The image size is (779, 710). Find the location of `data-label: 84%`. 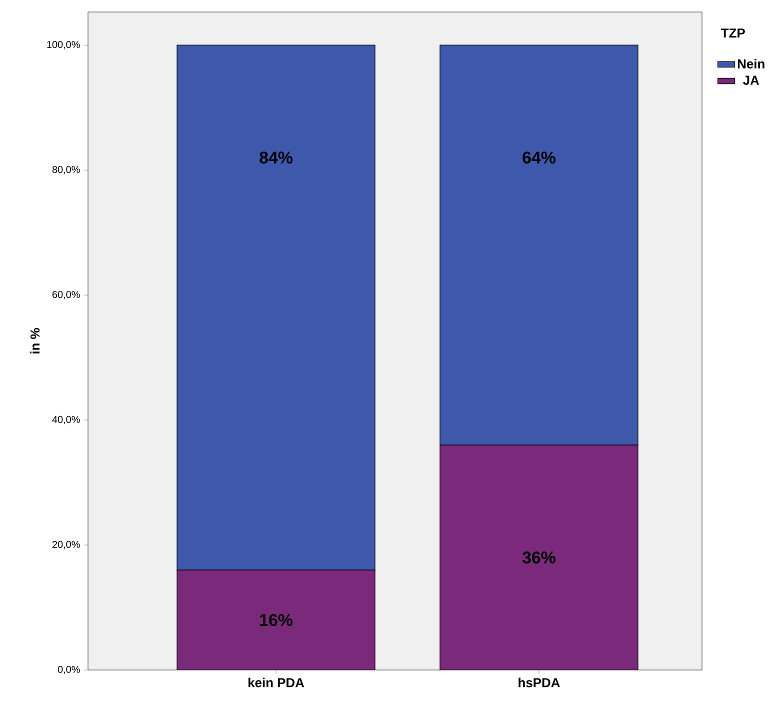

data-label: 84% is located at coordinates (276, 158).